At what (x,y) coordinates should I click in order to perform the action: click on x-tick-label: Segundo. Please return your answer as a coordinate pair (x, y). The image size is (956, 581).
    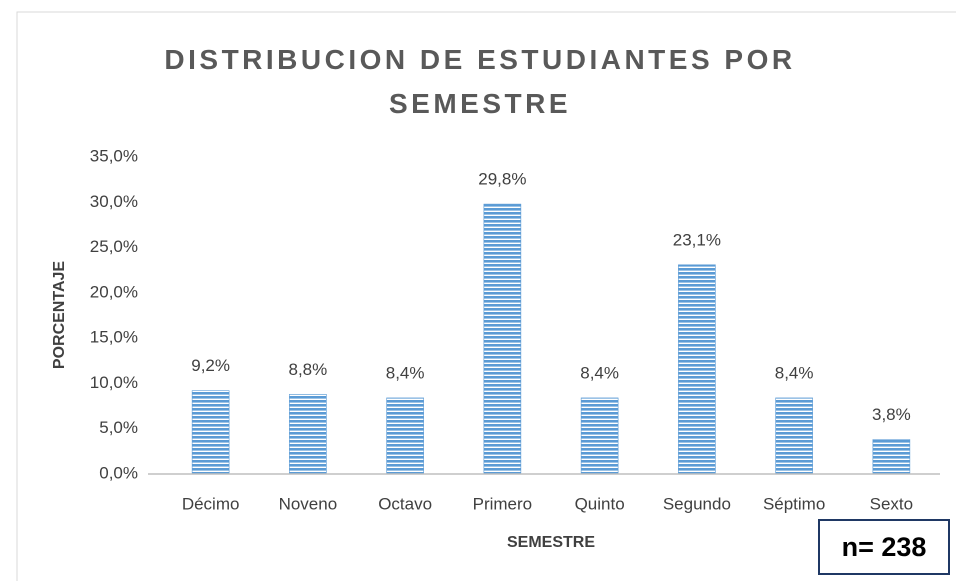
    Looking at the image, I should click on (697, 503).